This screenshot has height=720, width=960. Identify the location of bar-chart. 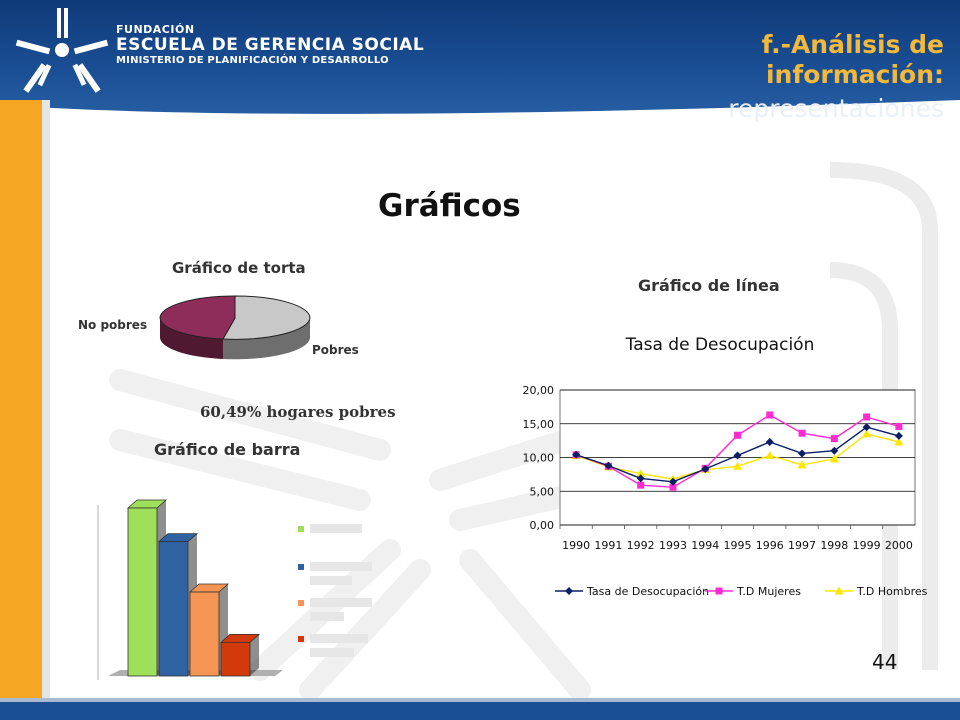
(234, 589).